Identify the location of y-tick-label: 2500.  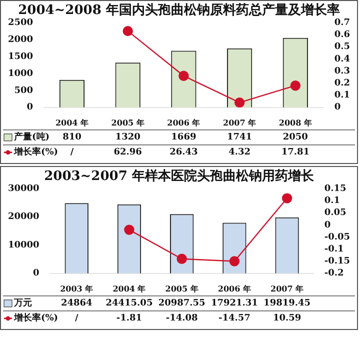
(21, 23).